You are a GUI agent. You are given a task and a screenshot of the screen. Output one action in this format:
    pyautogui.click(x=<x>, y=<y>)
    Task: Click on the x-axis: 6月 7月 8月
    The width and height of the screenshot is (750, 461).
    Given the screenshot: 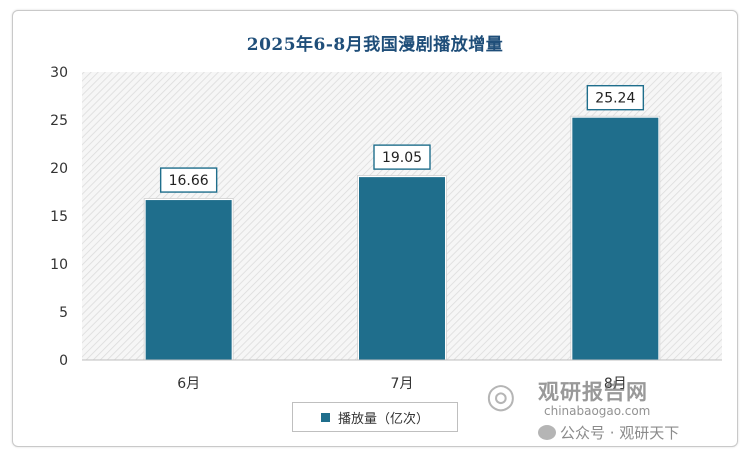 What is the action you would take?
    pyautogui.click(x=402, y=375)
    